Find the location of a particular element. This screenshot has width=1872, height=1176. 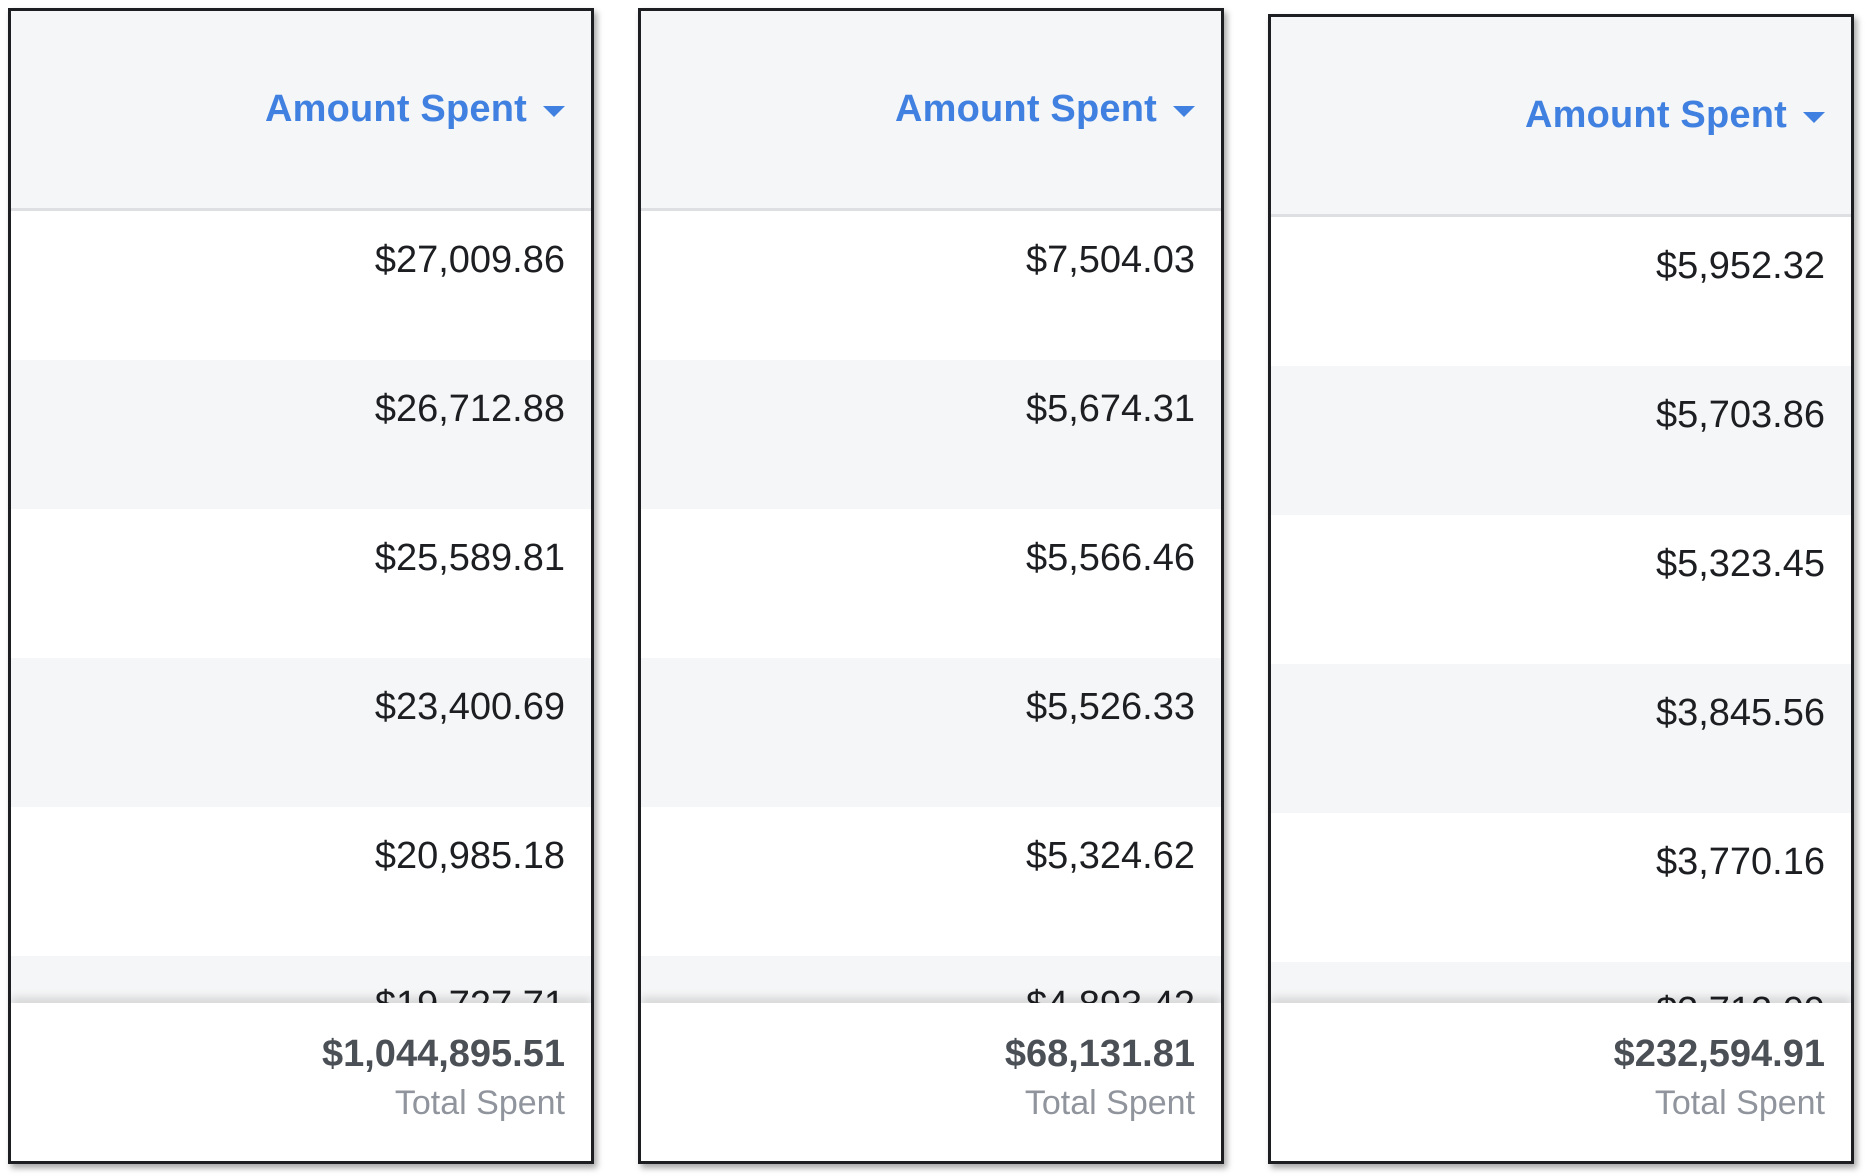

table-row: $19,727.71 is located at coordinates (301, 983).